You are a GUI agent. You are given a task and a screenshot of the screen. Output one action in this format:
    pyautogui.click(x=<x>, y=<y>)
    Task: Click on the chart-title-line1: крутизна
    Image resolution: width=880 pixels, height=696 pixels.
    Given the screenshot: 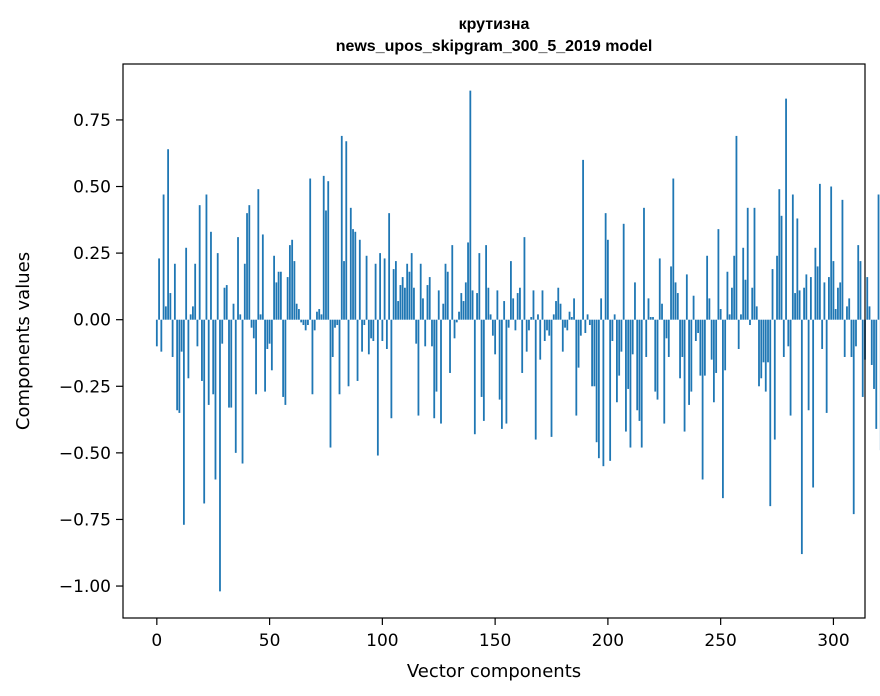 What is the action you would take?
    pyautogui.click(x=494, y=24)
    